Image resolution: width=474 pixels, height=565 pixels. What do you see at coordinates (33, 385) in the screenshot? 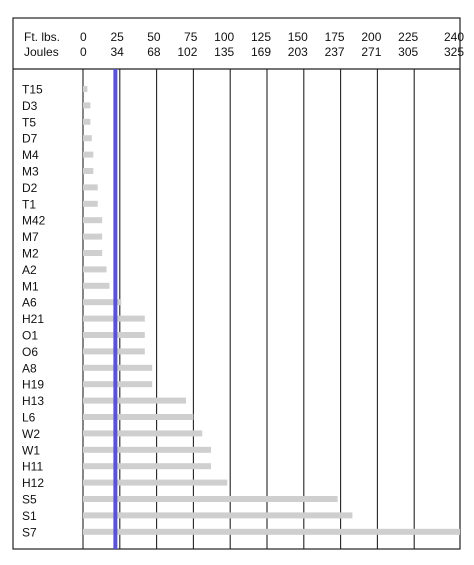
I see `category-label: H19` at bounding box center [33, 385].